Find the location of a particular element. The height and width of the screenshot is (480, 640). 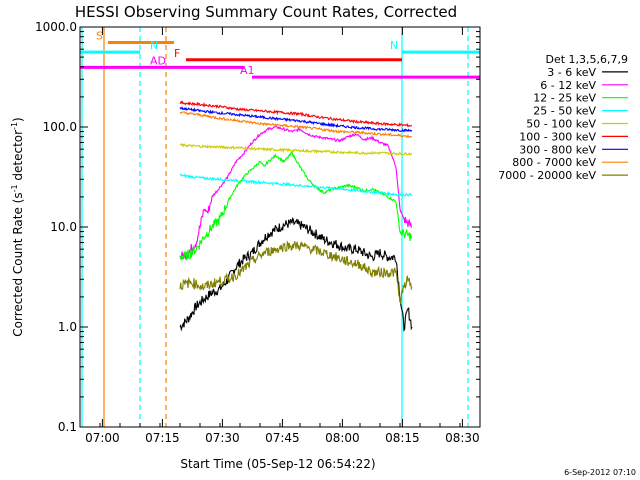

flag-label-a1: A1 is located at coordinates (247, 70).